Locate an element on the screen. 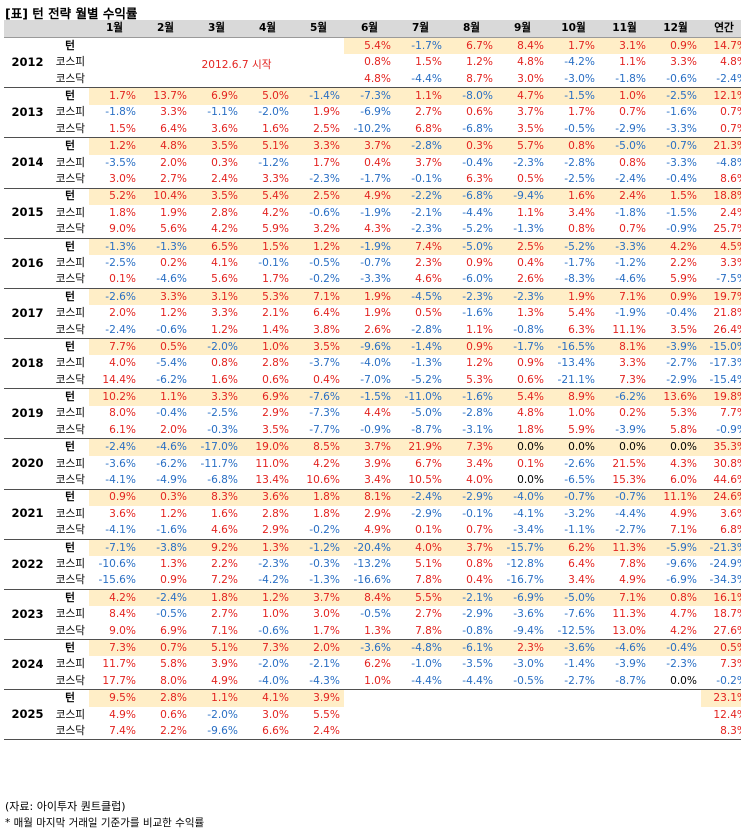  monthly-return-cell: 6.8% is located at coordinates (420, 129).